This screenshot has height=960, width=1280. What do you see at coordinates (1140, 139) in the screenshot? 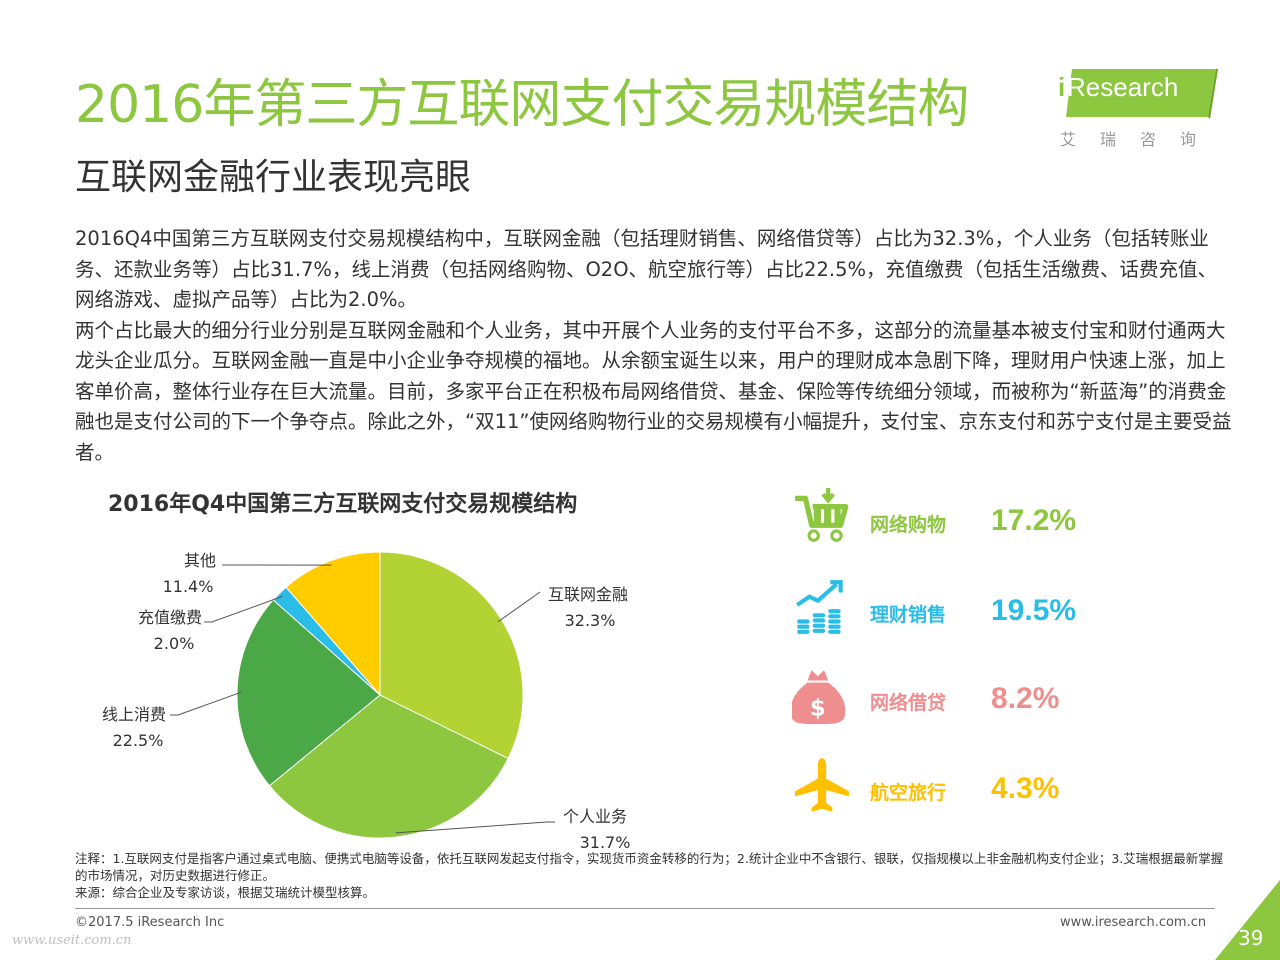
I see `logo-chinese: 艾瑞咨询` at bounding box center [1140, 139].